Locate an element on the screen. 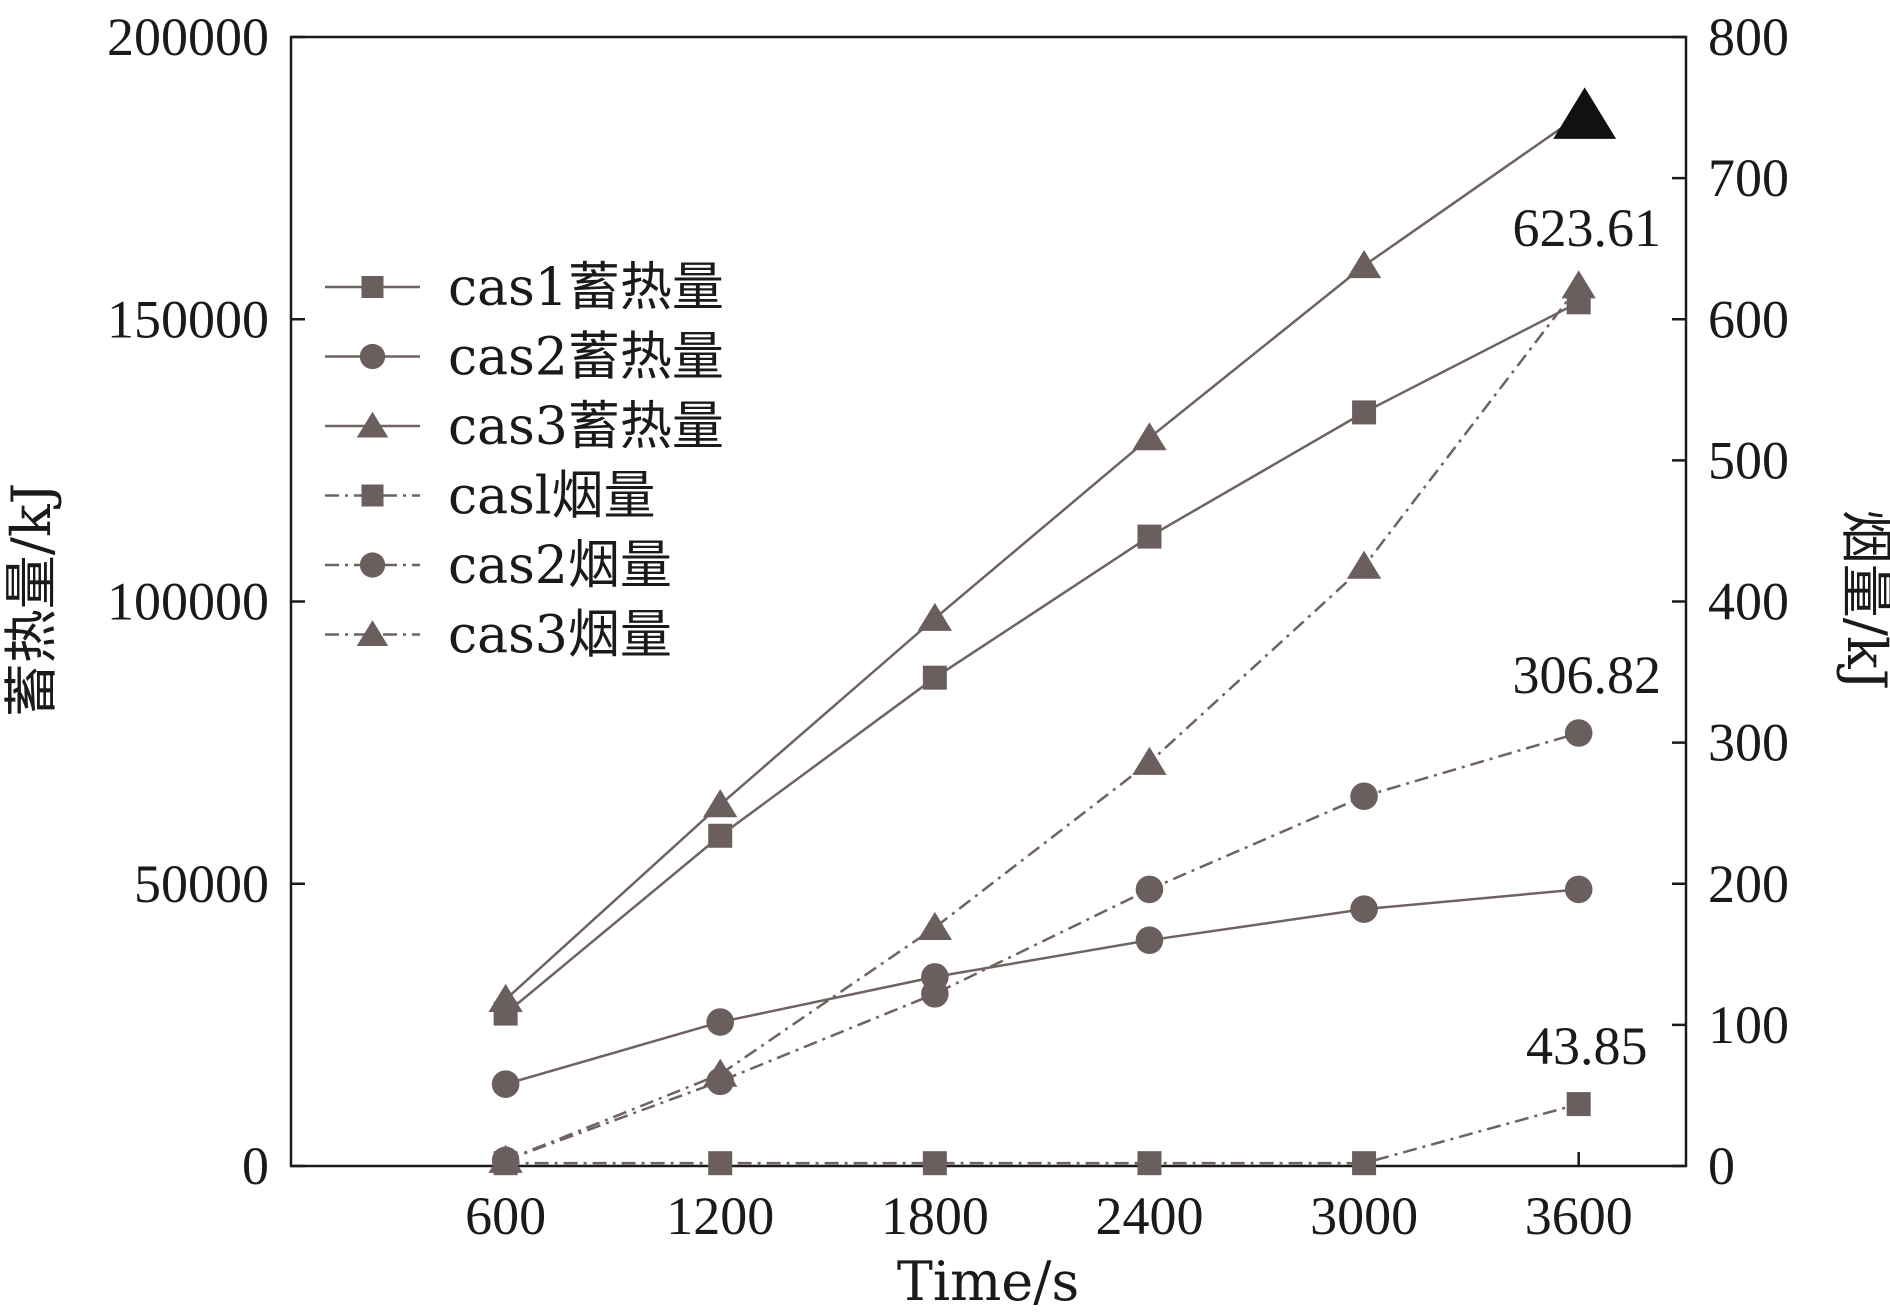 Image resolution: width=1890 pixels, height=1315 pixels. right-tick-label: 0 is located at coordinates (1721, 1166).